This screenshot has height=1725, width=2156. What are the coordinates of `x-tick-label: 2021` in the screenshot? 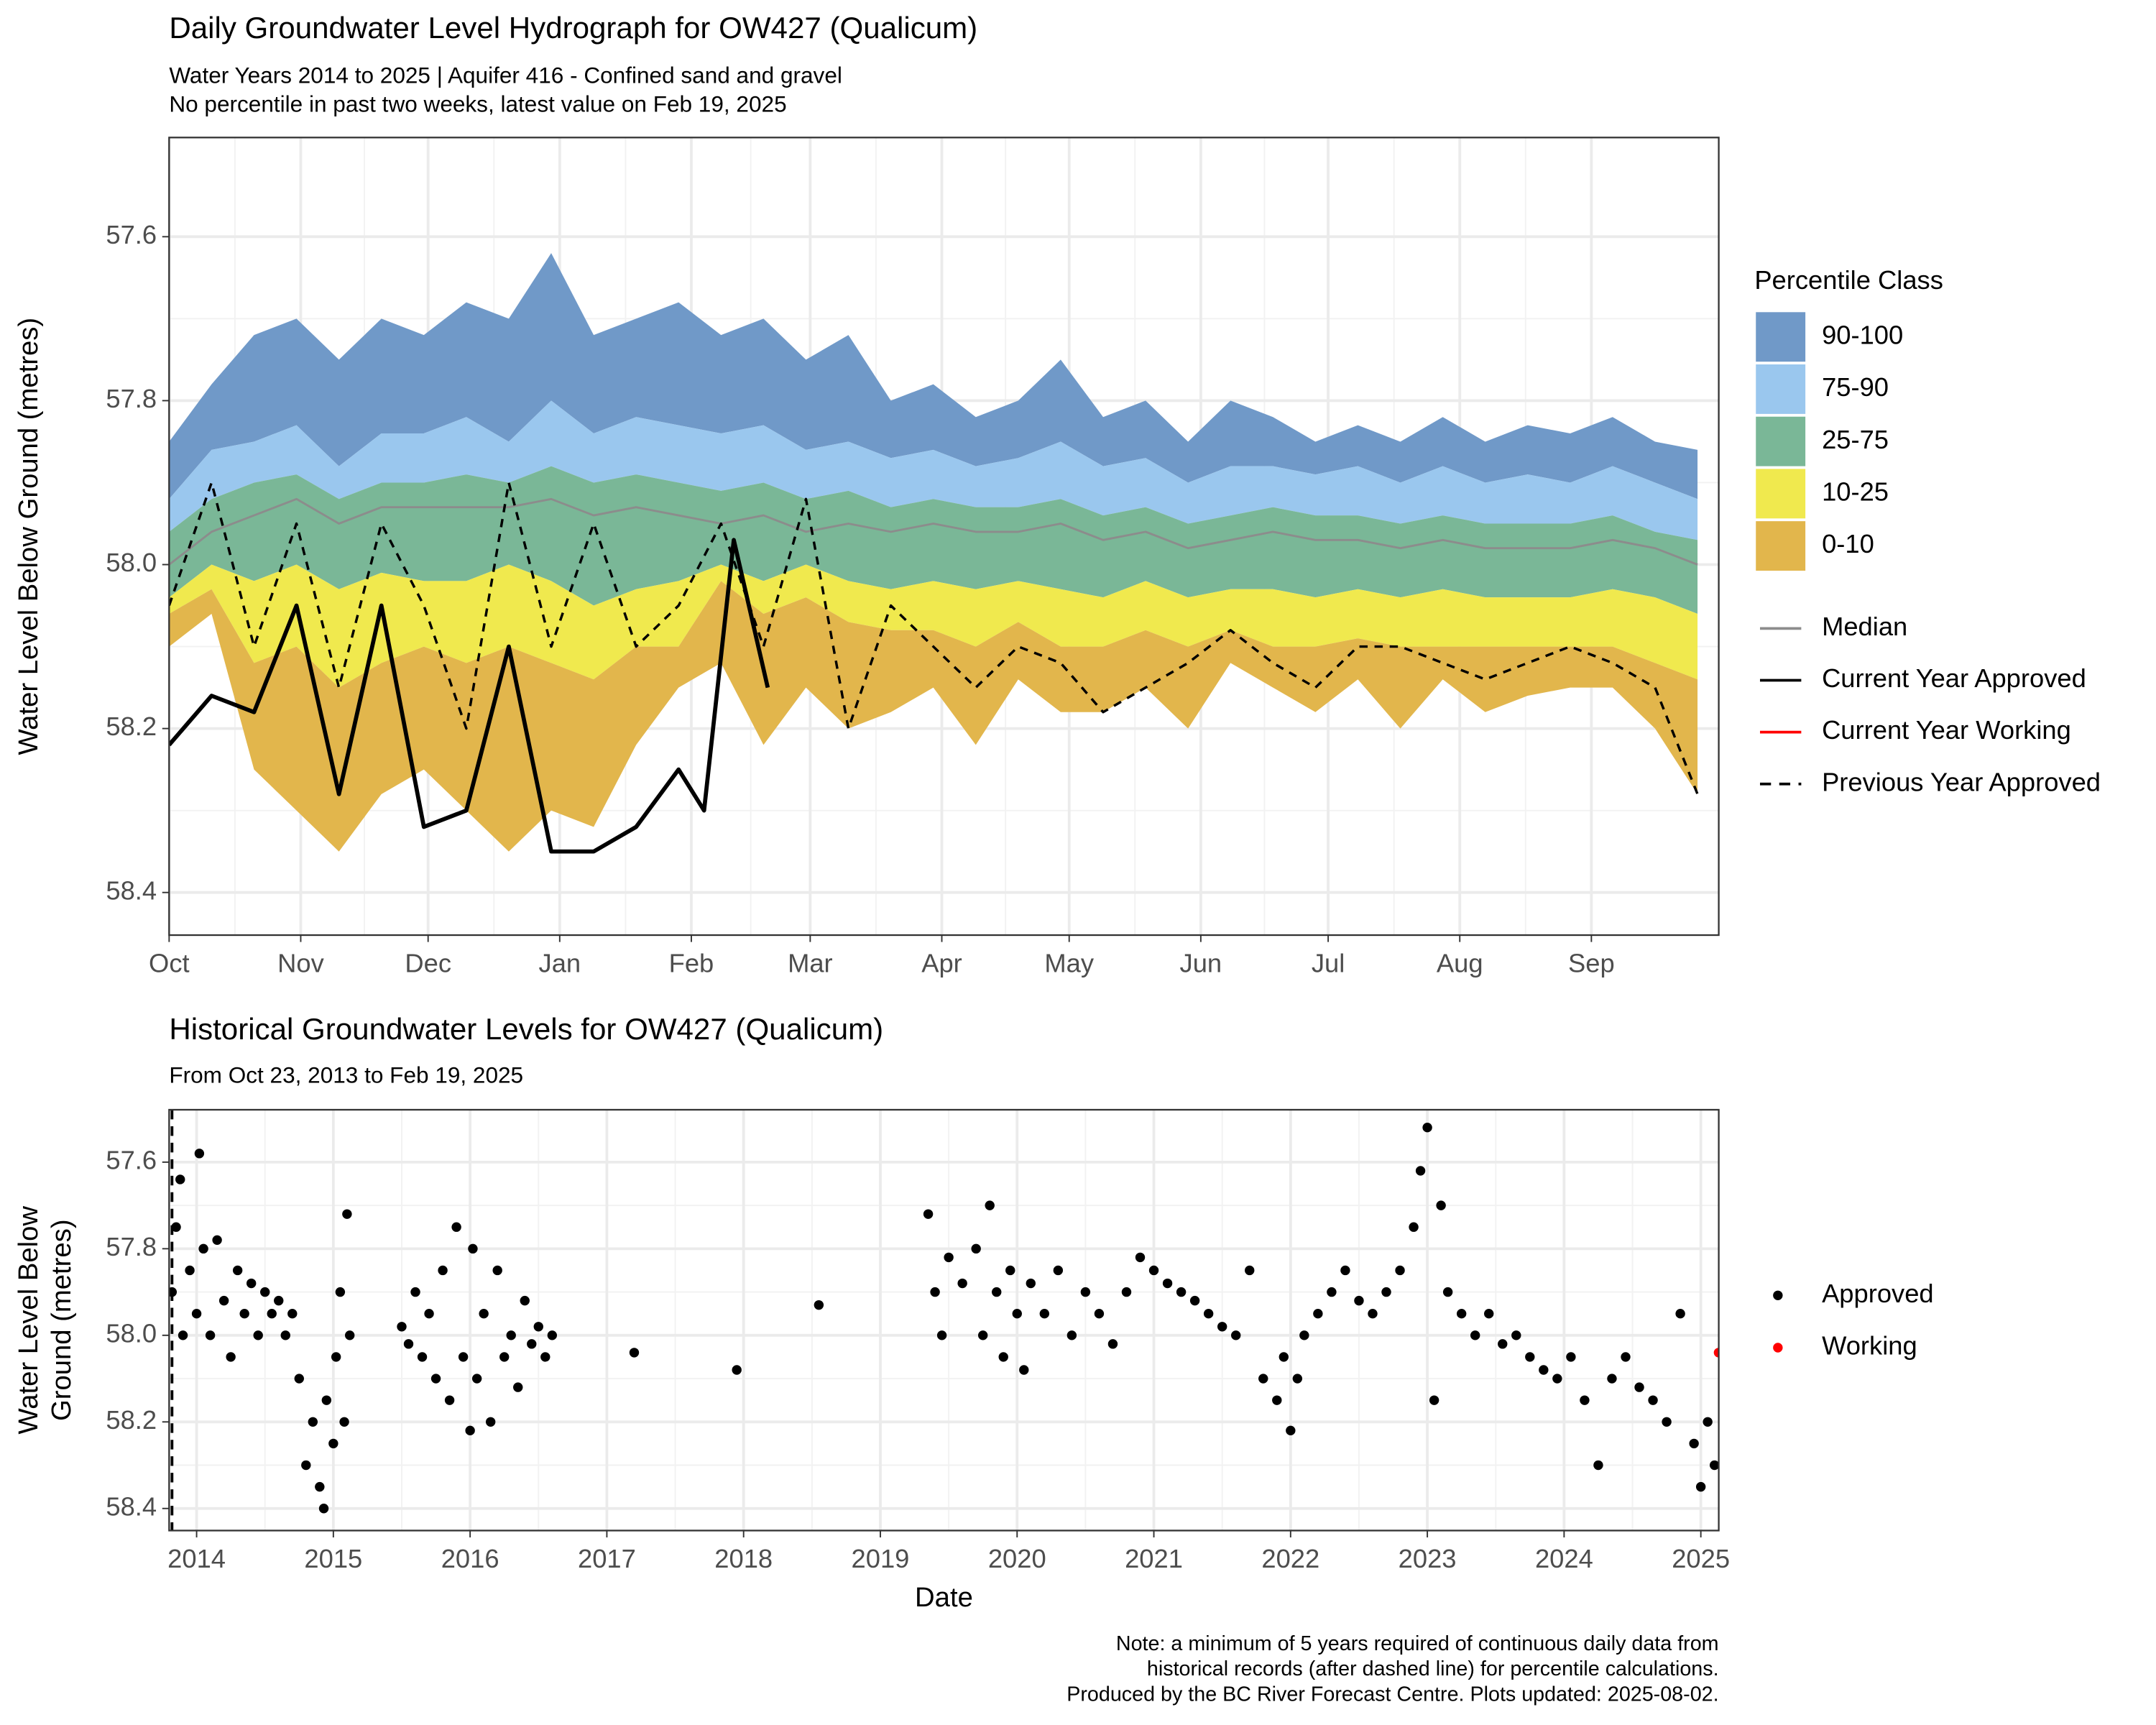 It's located at (1154, 1558).